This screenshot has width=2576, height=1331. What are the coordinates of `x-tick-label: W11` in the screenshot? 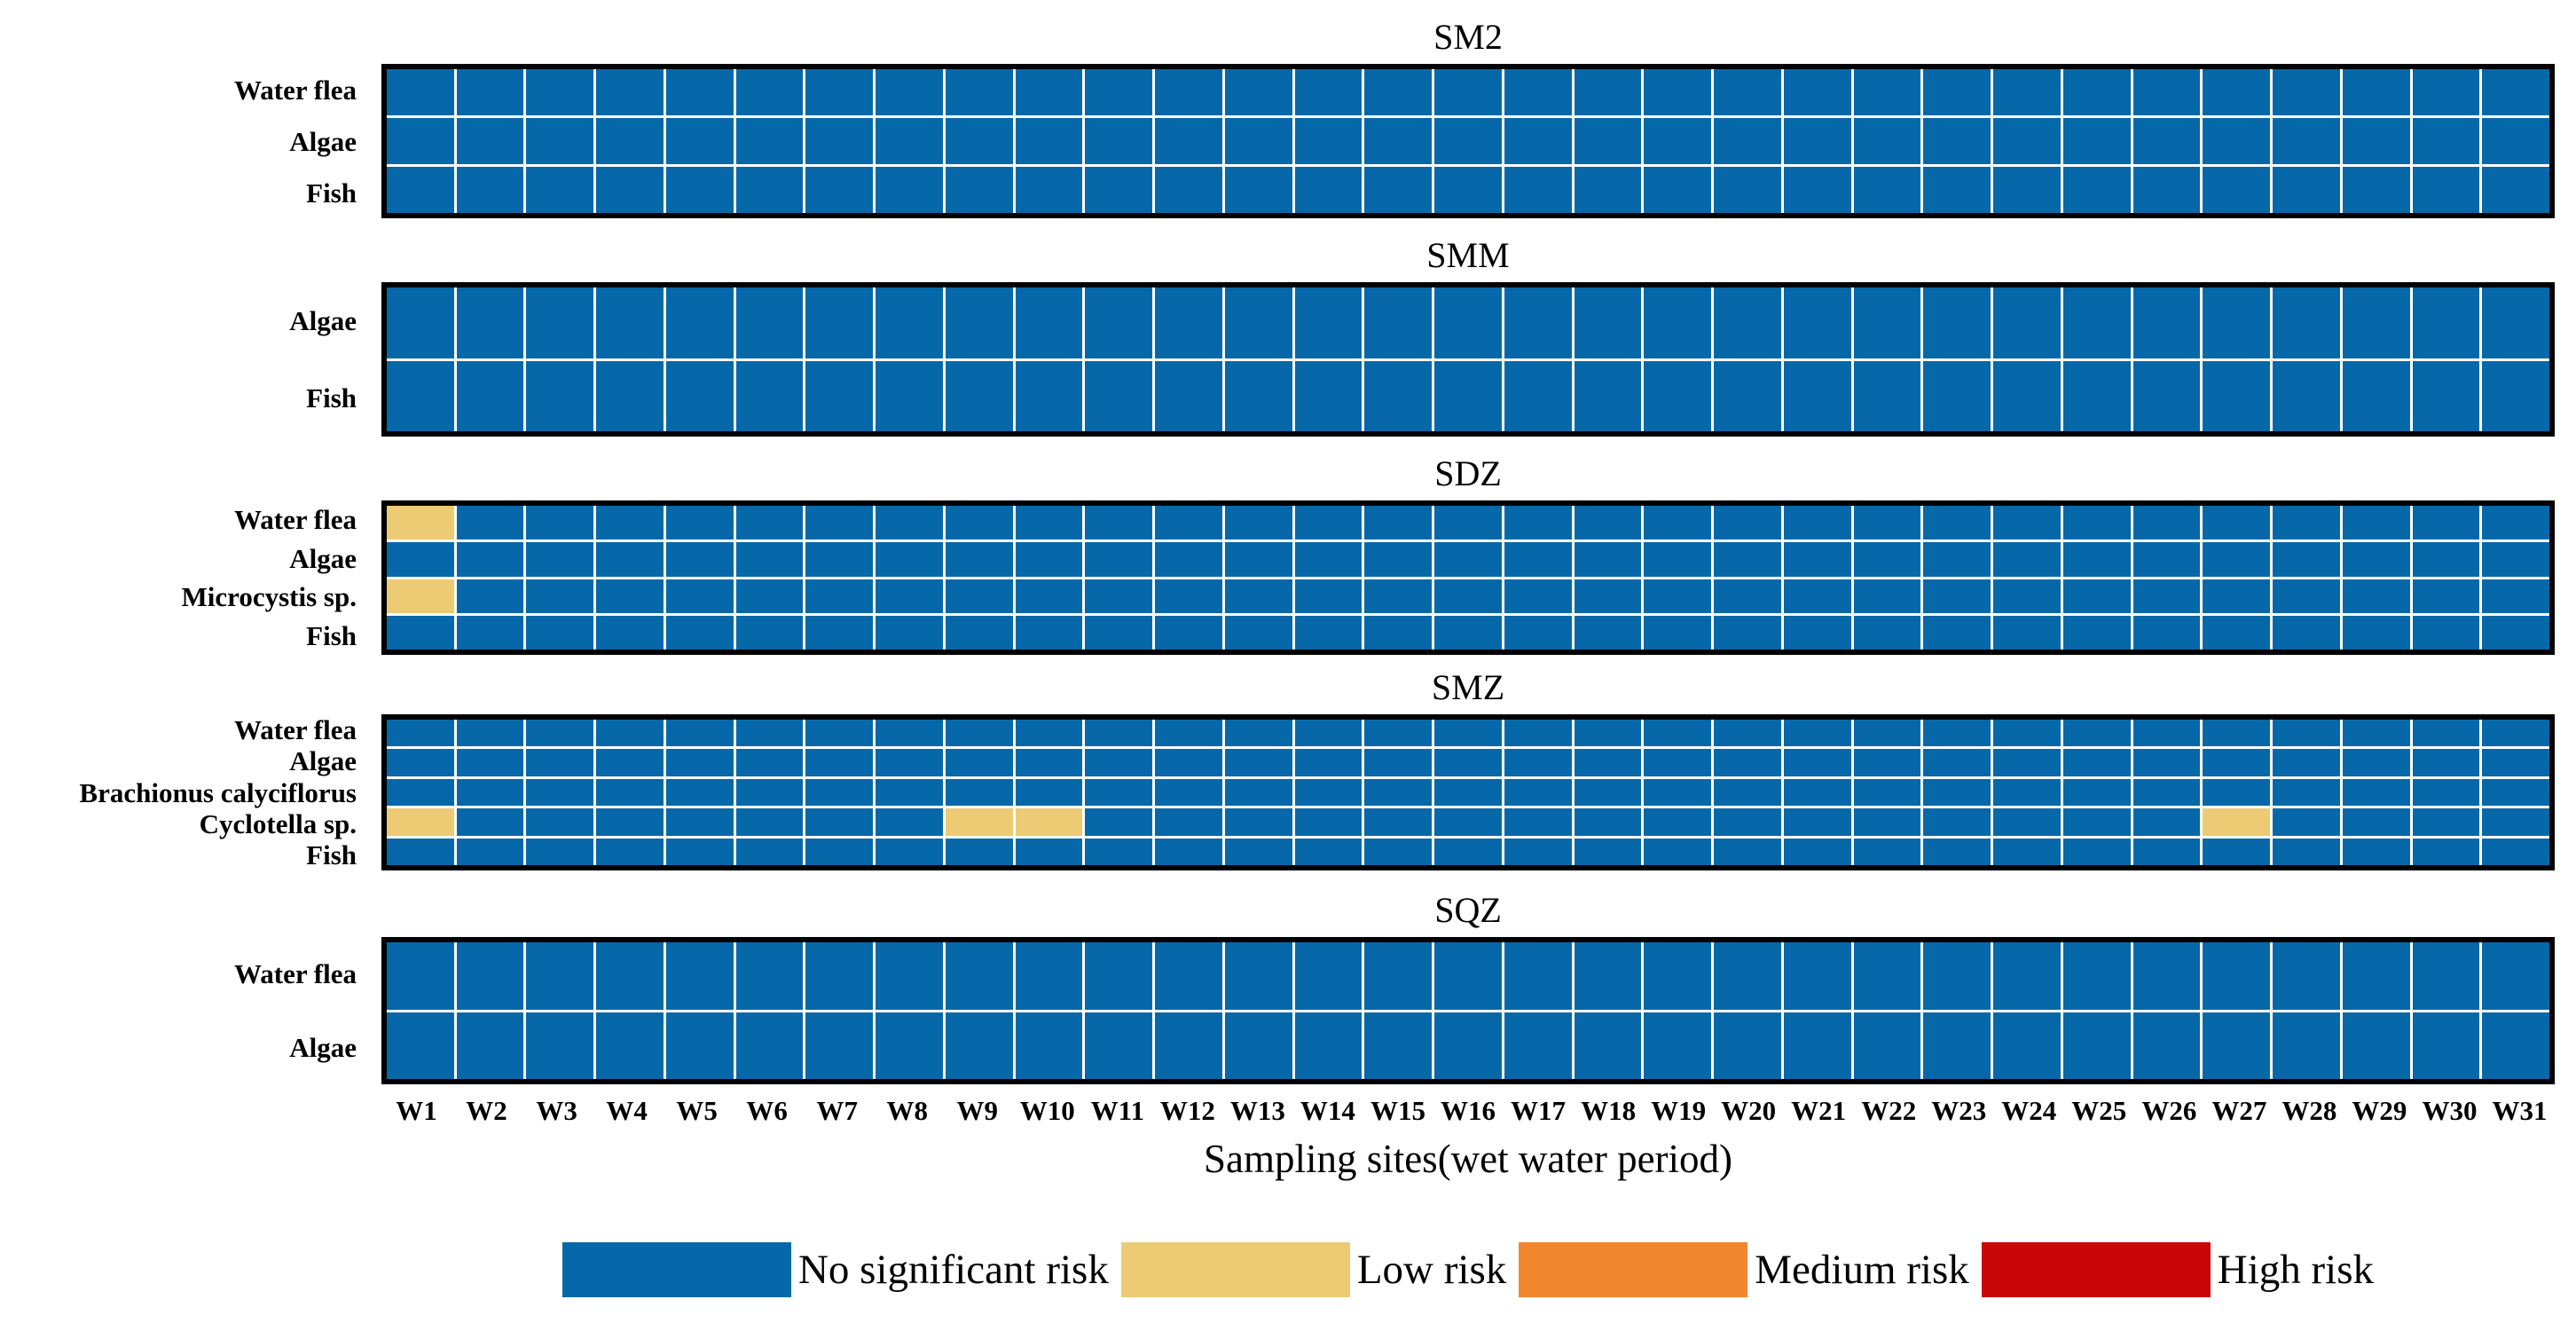 It's located at (1117, 1110).